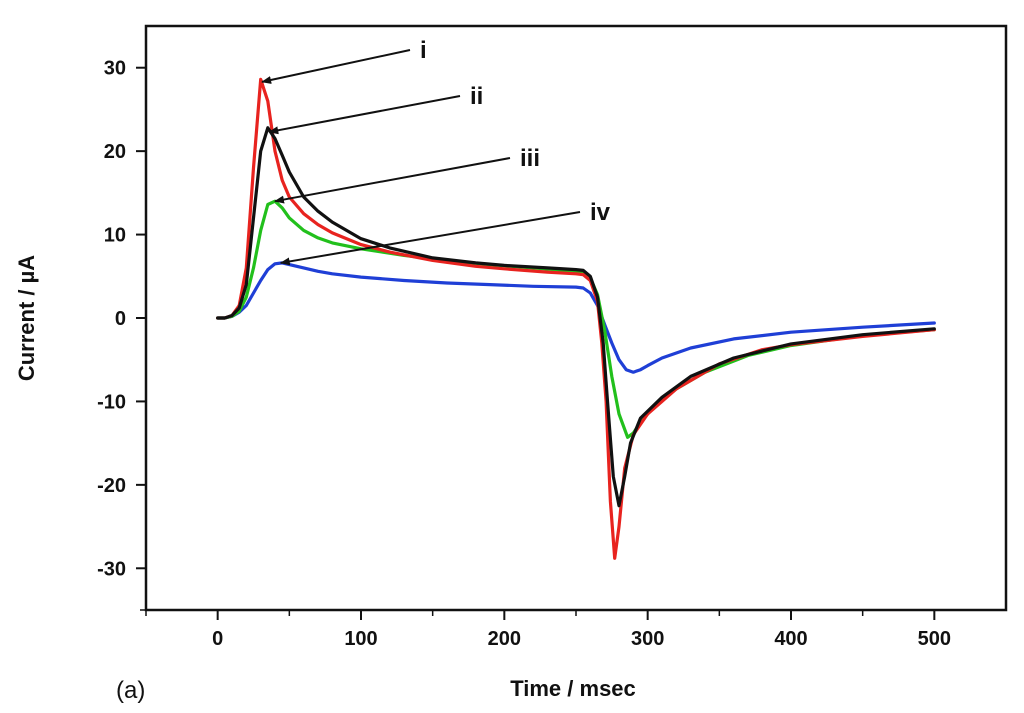  I want to click on x-tick-label: 0, so click(217, 639).